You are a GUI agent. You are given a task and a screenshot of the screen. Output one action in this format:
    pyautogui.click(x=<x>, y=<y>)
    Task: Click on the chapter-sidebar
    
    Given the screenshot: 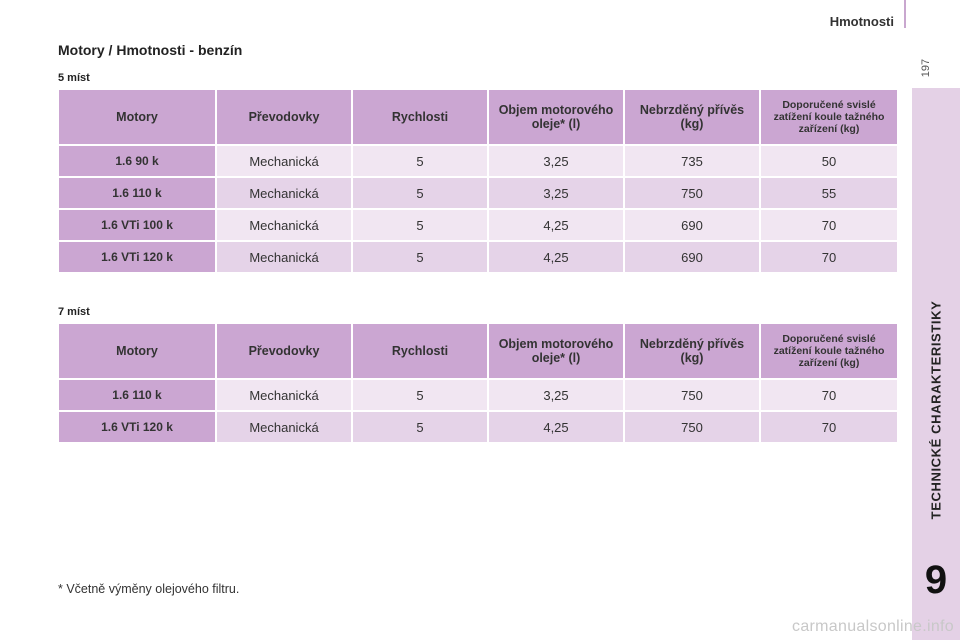 What is the action you would take?
    pyautogui.click(x=936, y=364)
    